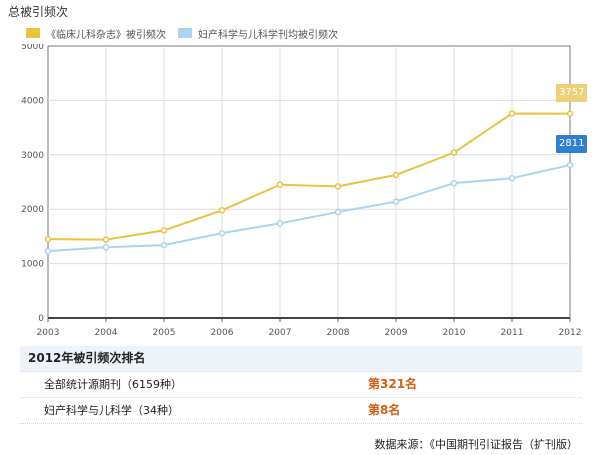 The image size is (592, 455). I want to click on ranking-row-label: 全部统计源期刊（6159种）, so click(113, 384).